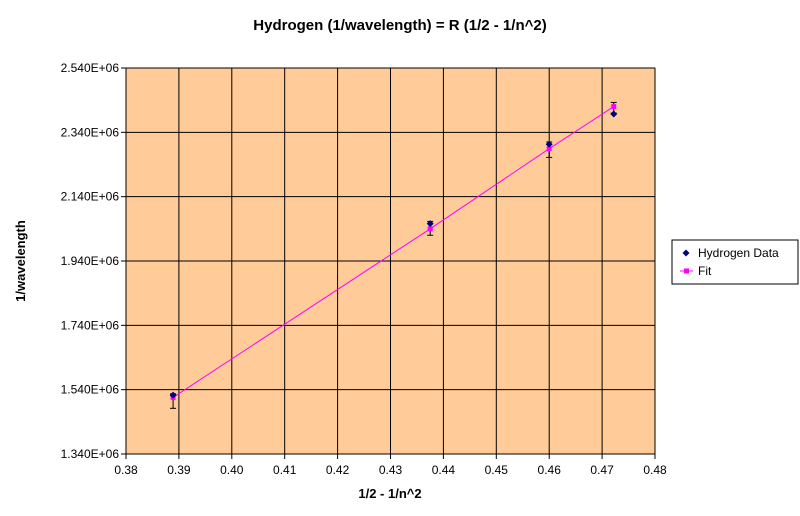  What do you see at coordinates (179, 470) in the screenshot?
I see `x-tick-label: 0.39` at bounding box center [179, 470].